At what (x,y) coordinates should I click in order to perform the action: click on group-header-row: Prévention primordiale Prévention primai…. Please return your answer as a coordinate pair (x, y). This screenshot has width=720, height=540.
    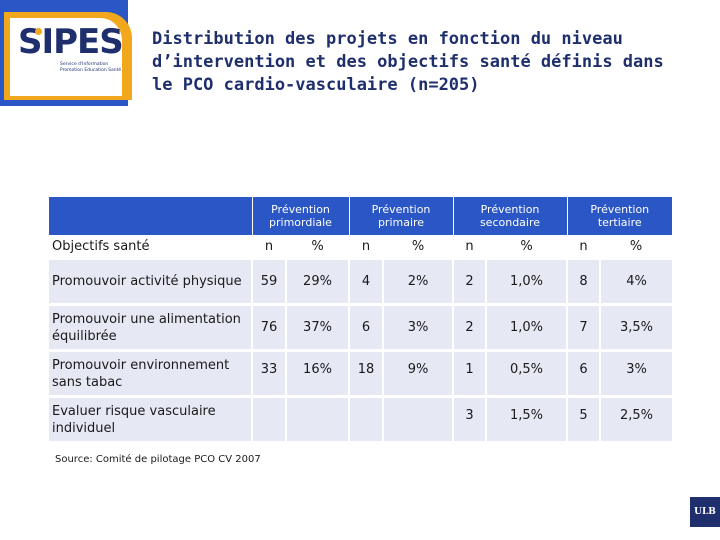
    Looking at the image, I should click on (360, 216).